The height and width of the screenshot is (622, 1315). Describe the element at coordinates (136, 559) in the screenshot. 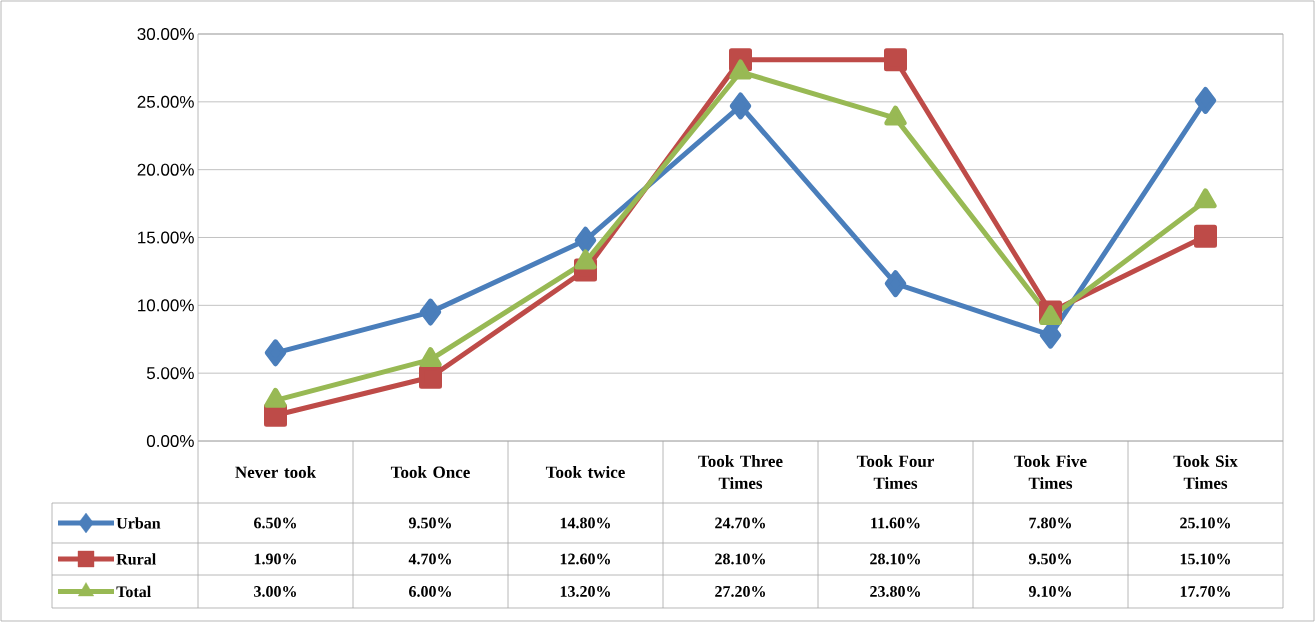

I see `legend-label: Rural` at that location.